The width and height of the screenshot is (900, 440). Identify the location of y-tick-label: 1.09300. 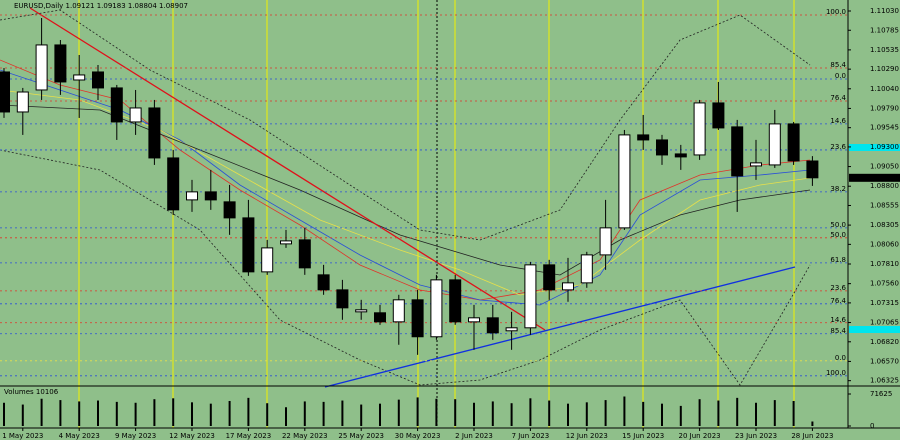
(884, 147).